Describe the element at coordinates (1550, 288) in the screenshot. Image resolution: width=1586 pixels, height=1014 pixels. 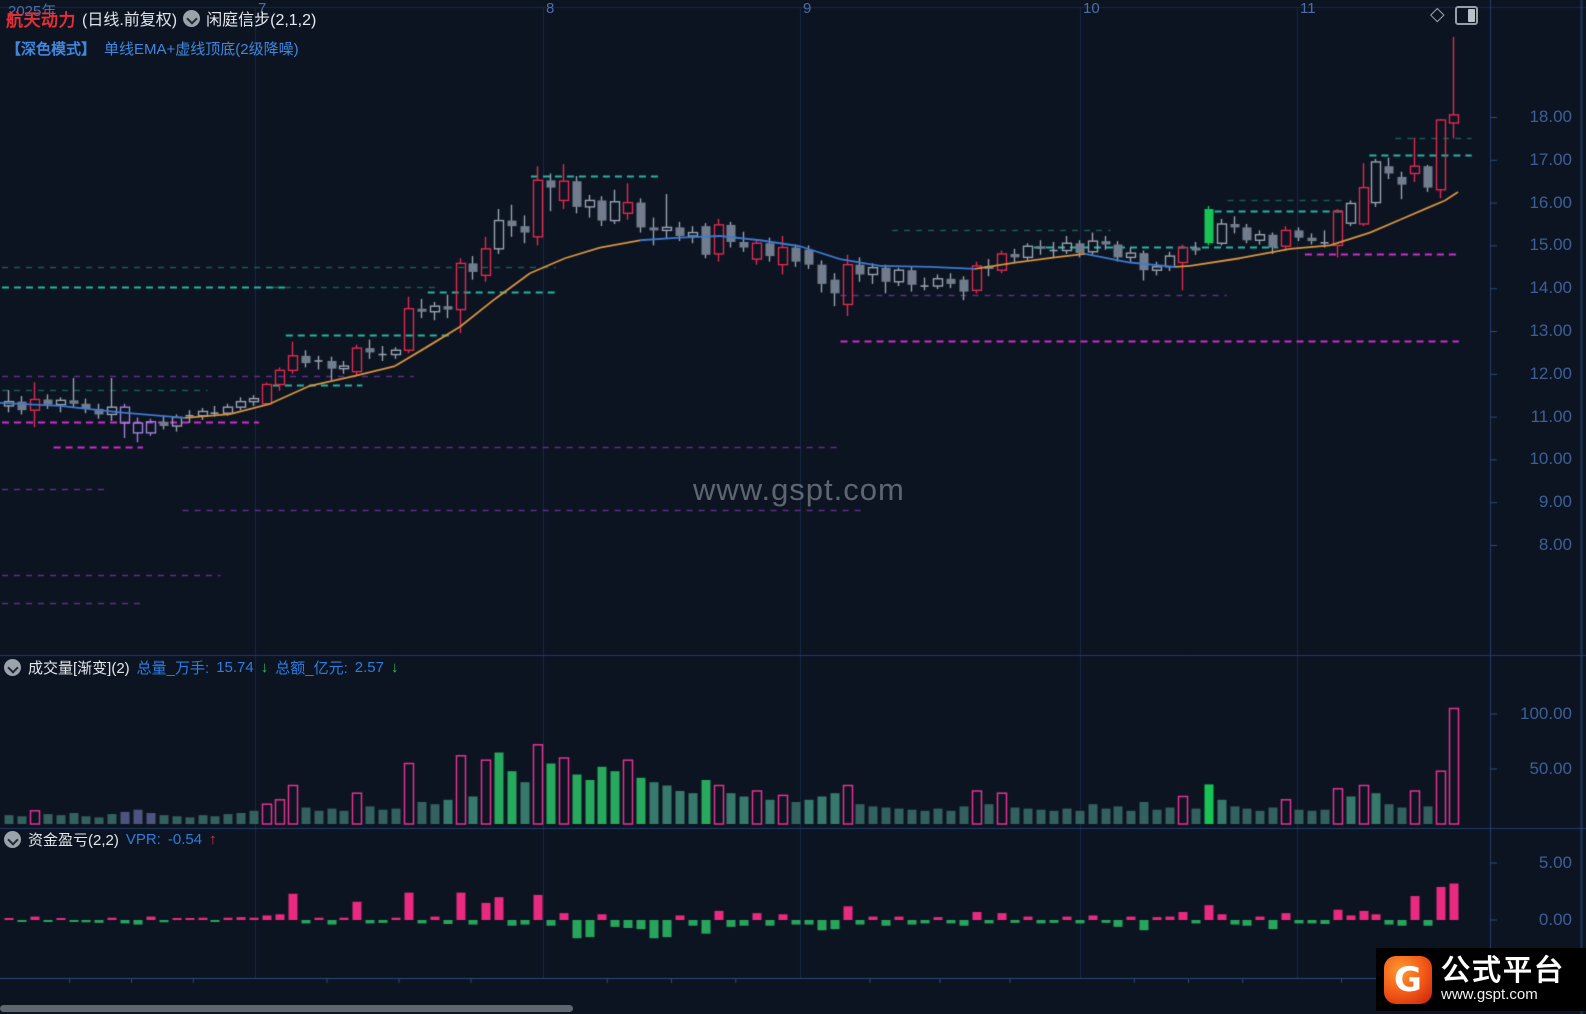
I see `price-tick-label: 14.00` at that location.